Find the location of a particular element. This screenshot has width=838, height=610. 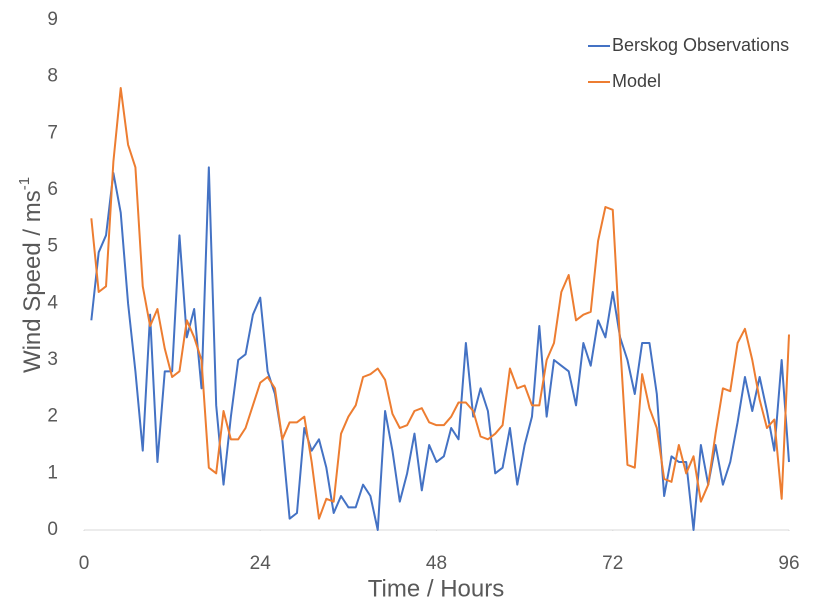

x-tick-label: 72 is located at coordinates (612, 563).